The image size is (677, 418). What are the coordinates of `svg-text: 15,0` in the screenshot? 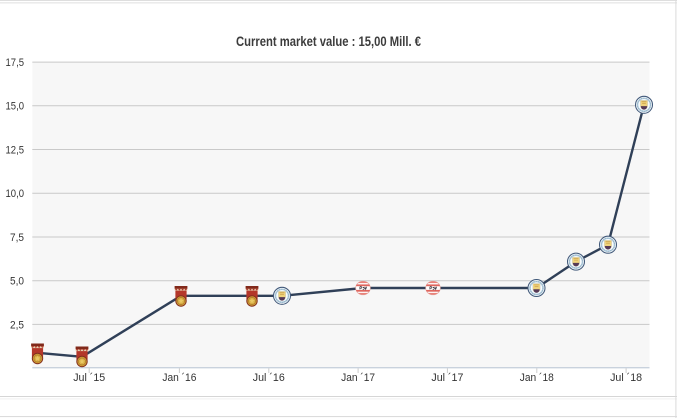 It's located at (15, 107).